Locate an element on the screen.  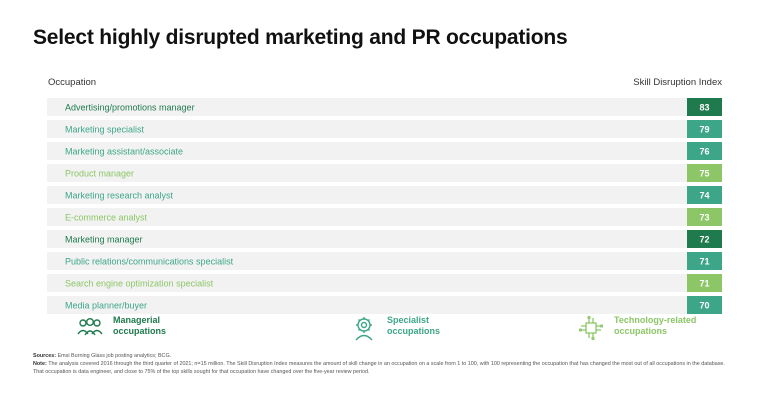
legend-technology-line1: Technology-related is located at coordinates (655, 320).